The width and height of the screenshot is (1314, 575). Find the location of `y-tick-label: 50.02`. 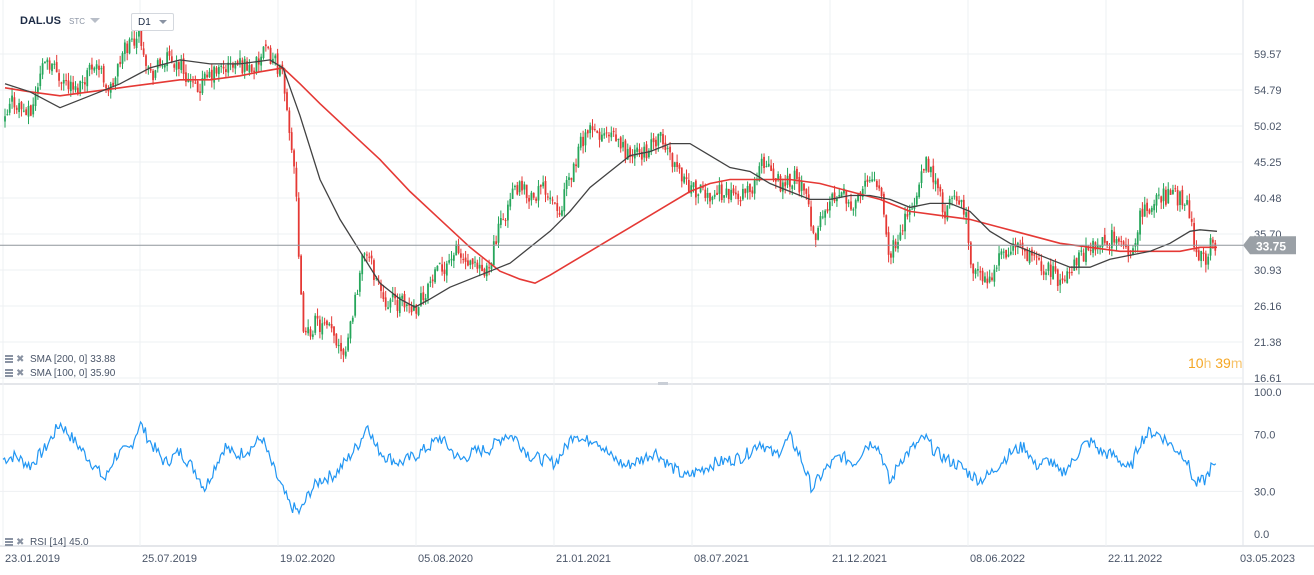

y-tick-label: 50.02 is located at coordinates (1268, 127).